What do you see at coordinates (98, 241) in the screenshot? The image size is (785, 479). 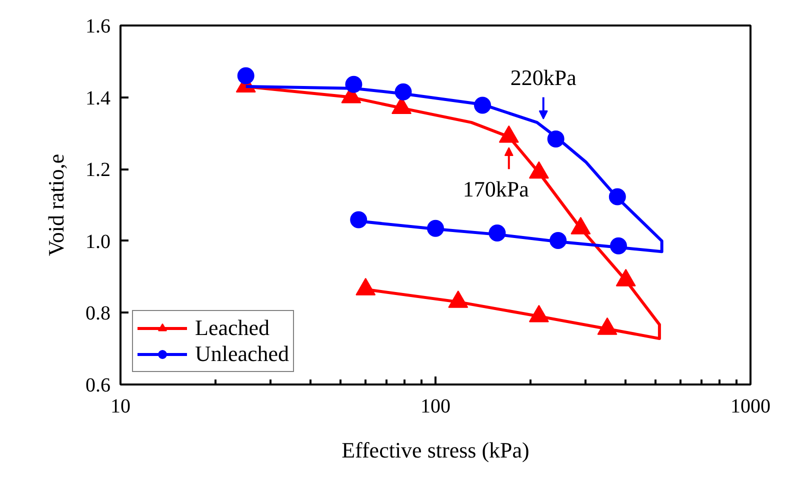 I see `y-tick-label: 1.0` at bounding box center [98, 241].